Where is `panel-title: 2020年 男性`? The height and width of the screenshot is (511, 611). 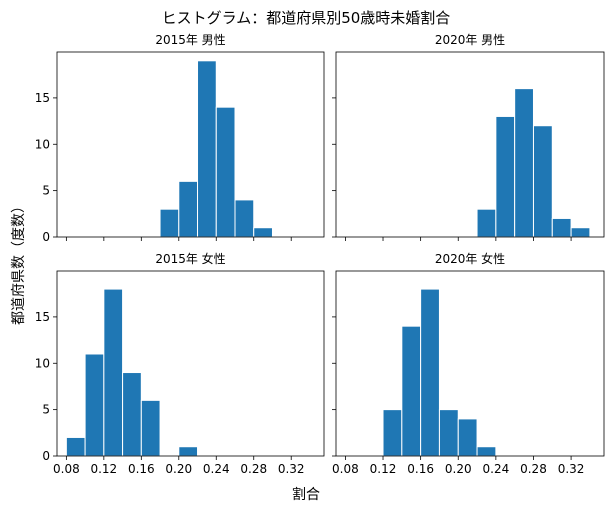 panel-title: 2020年 男性 is located at coordinates (470, 40).